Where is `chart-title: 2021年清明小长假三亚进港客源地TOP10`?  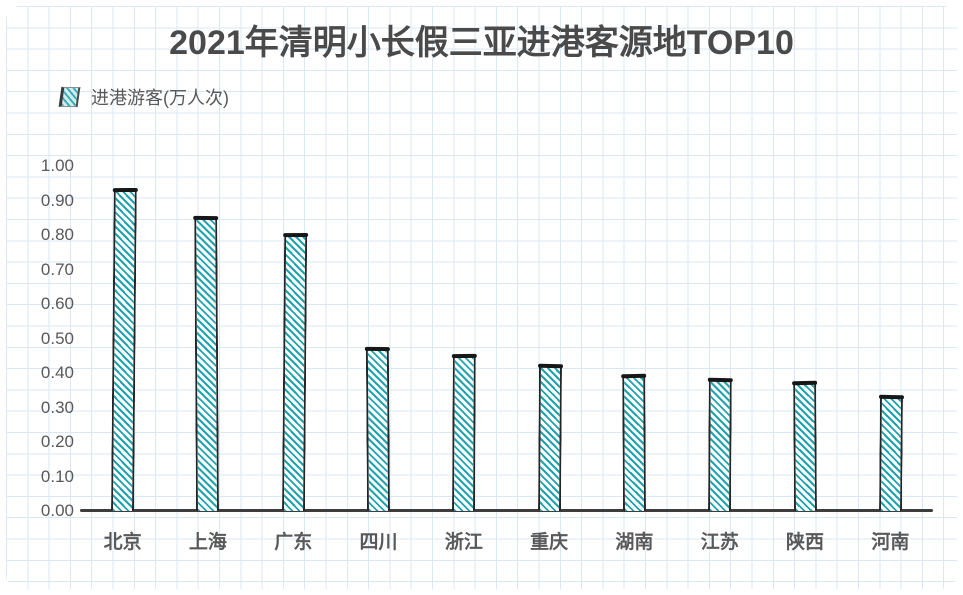
chart-title: 2021年清明小长假三亚进港客源地TOP10 is located at coordinates (481, 43).